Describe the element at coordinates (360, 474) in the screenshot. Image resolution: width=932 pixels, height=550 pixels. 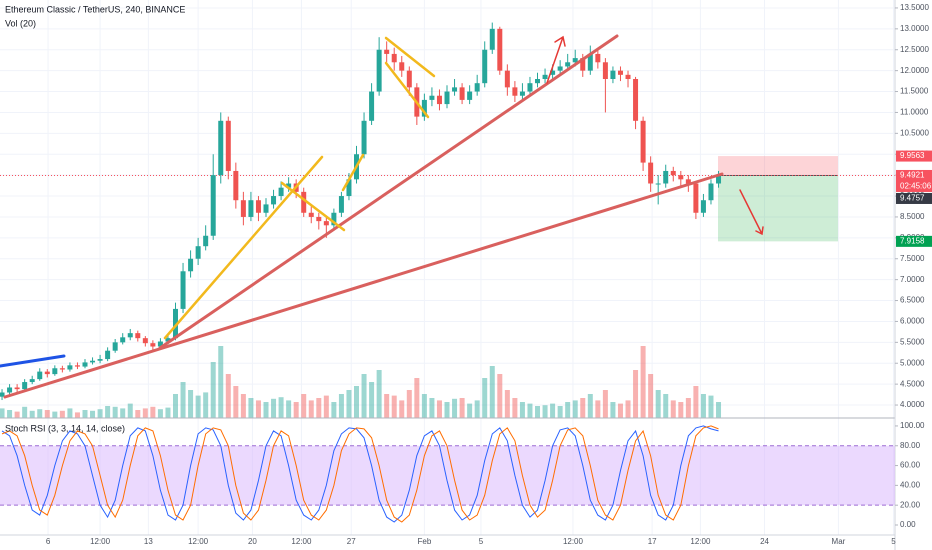
I see `indicator-line` at that location.